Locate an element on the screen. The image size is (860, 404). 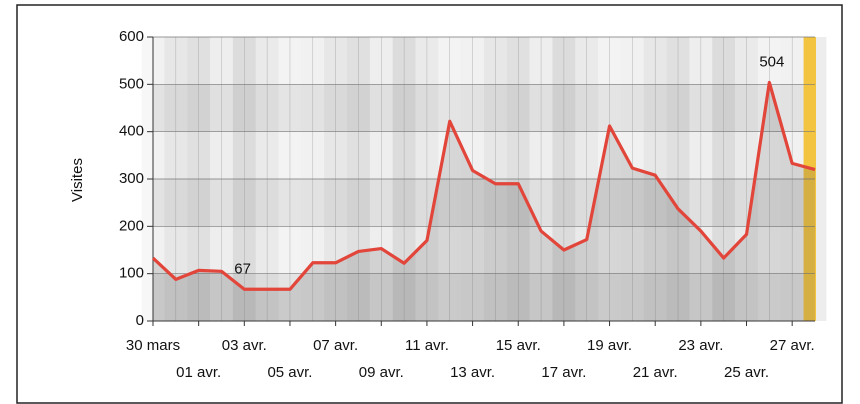
x-tick-label: 01 avr. is located at coordinates (198, 372).